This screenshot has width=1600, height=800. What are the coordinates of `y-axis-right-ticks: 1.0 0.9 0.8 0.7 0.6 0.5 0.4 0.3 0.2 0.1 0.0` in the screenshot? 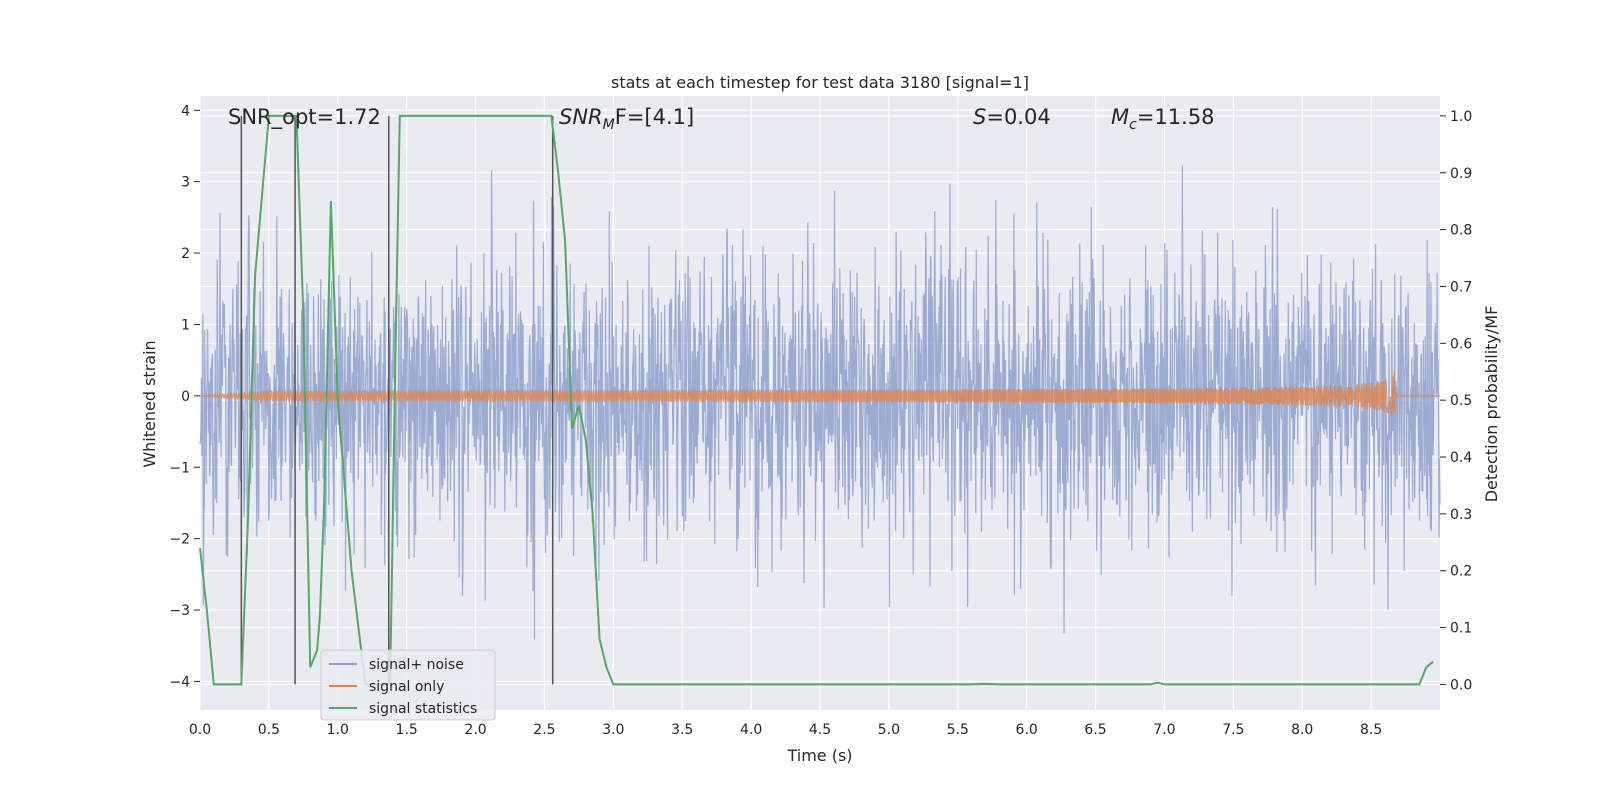 It's located at (1456, 401).